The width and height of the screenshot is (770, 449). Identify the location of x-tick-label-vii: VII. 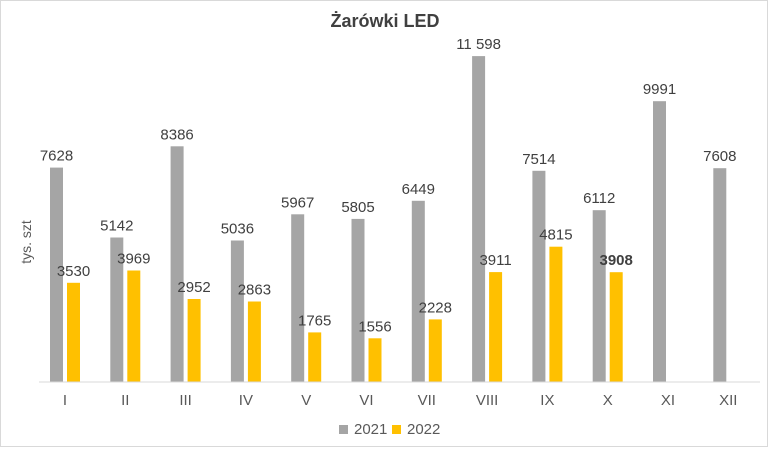
(427, 400).